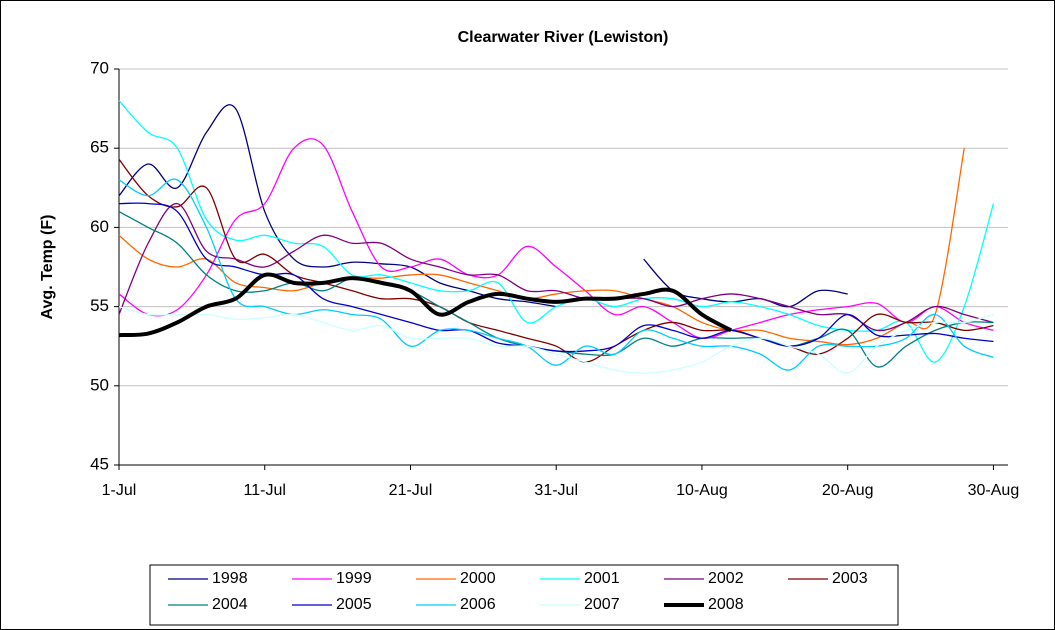 The width and height of the screenshot is (1055, 630). I want to click on legend-label: 2005, so click(354, 604).